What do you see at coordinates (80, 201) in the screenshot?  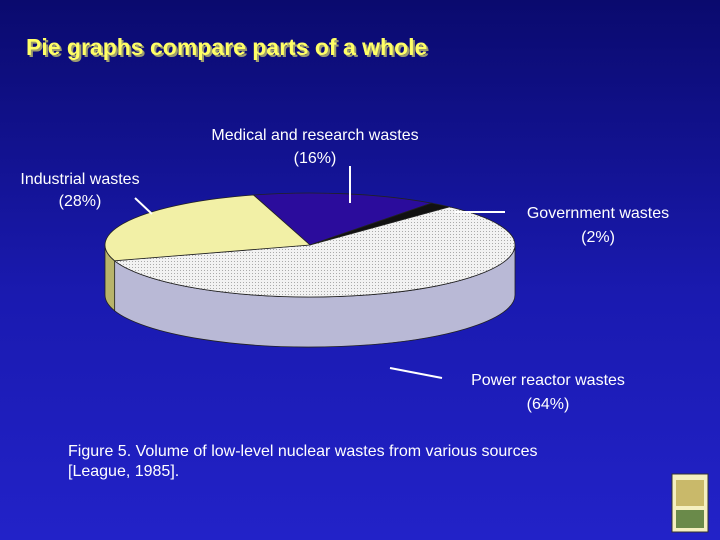 I see `slice-value: (28%)` at bounding box center [80, 201].